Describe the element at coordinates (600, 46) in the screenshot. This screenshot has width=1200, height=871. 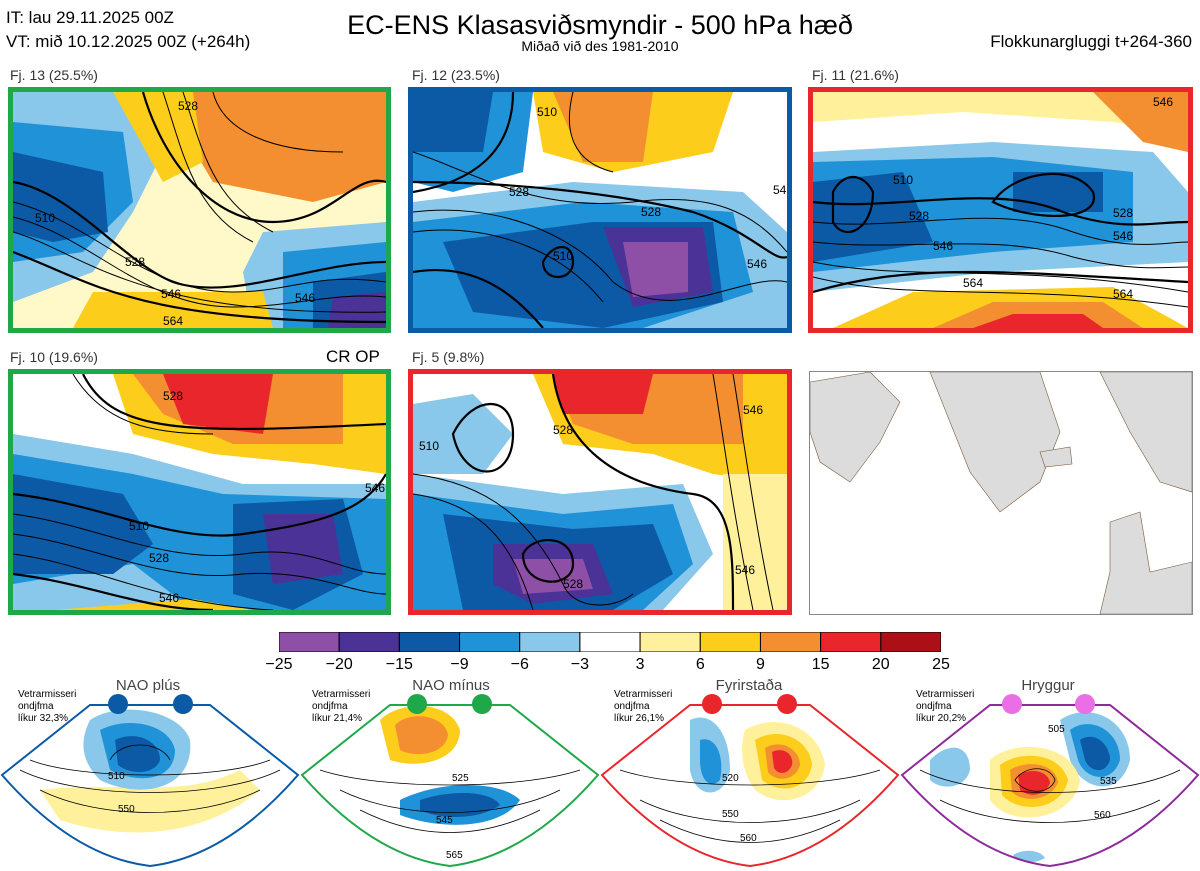
I see `page-subtitle: Miðað við des 1981-2010` at that location.